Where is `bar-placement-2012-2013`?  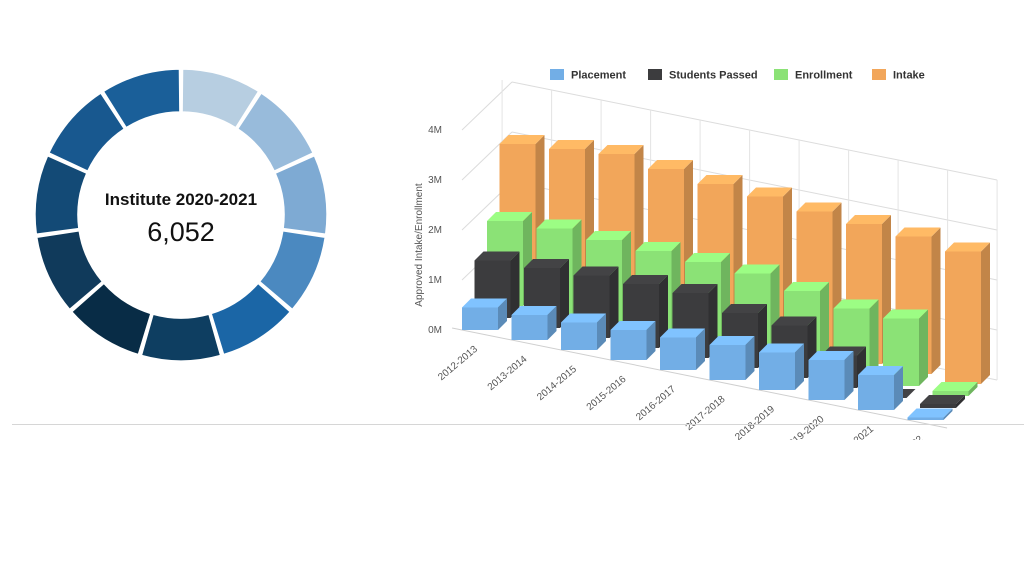
bar-placement-2012-2013 is located at coordinates (484, 314).